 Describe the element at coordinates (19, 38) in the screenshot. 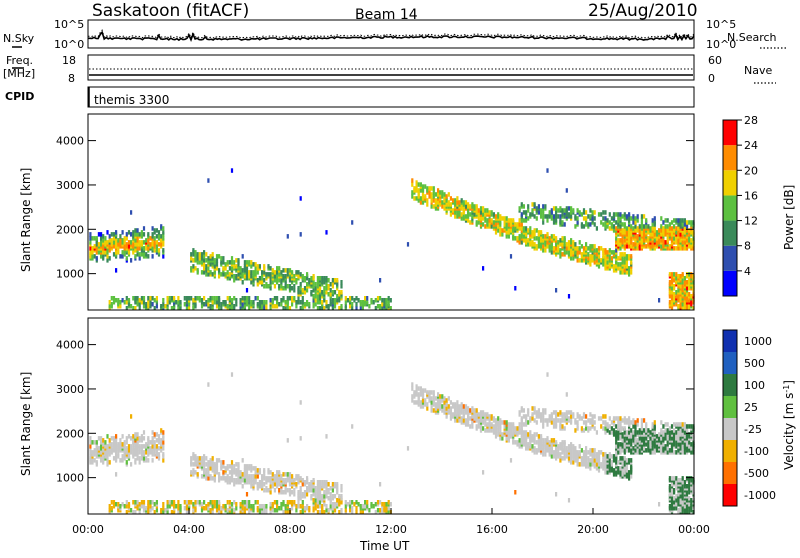

I see `noise-left-label: N.Sky` at that location.